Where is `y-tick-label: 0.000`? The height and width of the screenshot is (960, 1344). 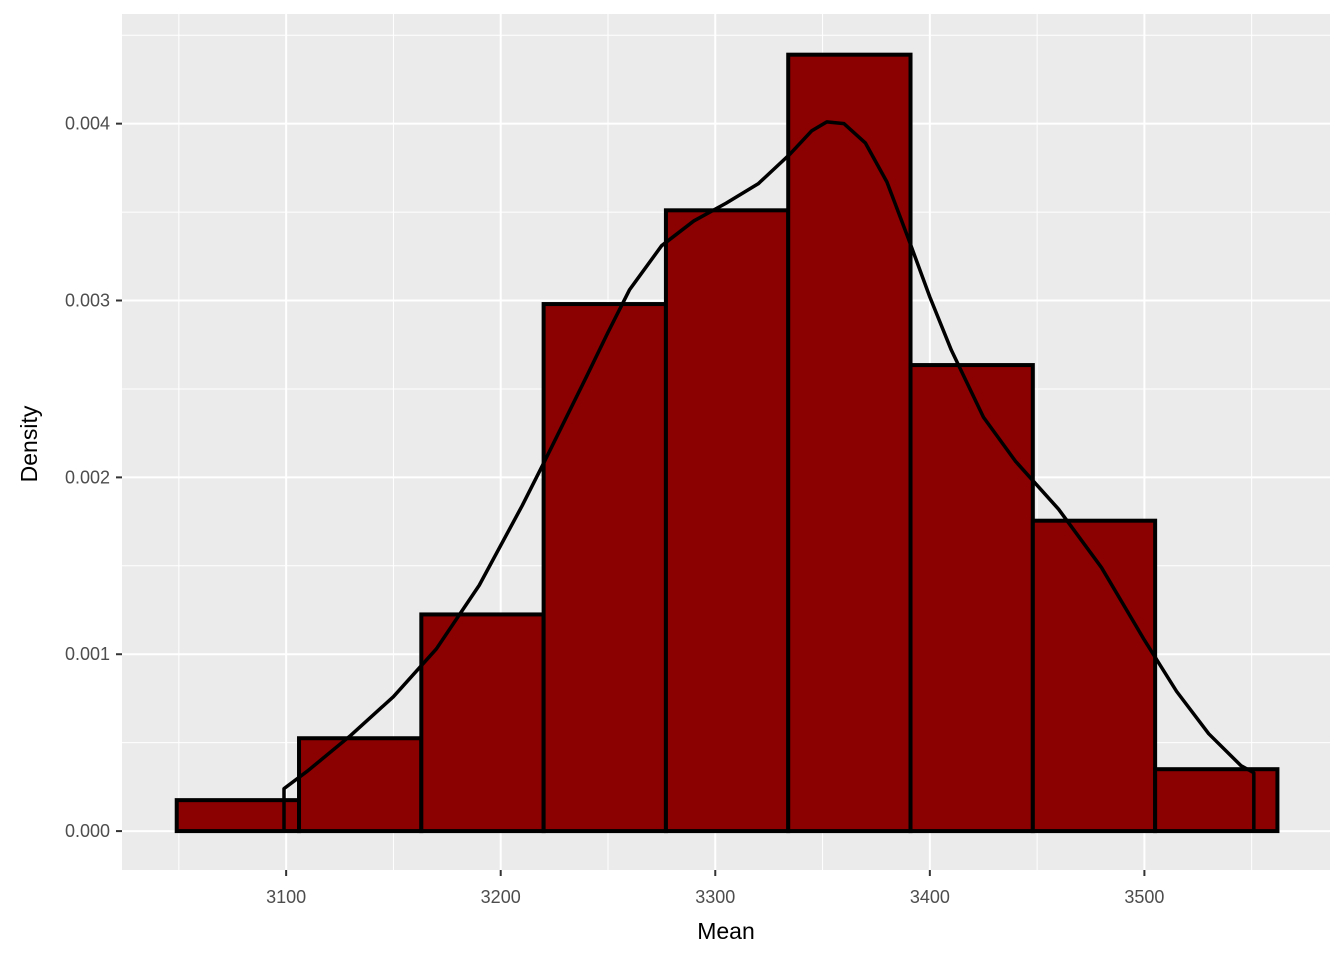
y-tick-label: 0.000 is located at coordinates (87, 831).